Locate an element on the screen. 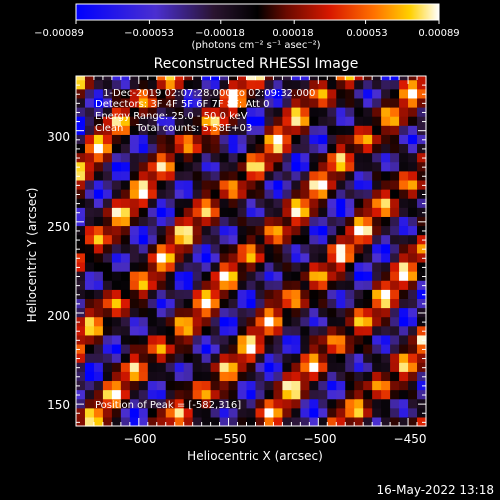 This screenshot has width=500, height=500. y-tick-label-0: 150 is located at coordinates (58, 405).